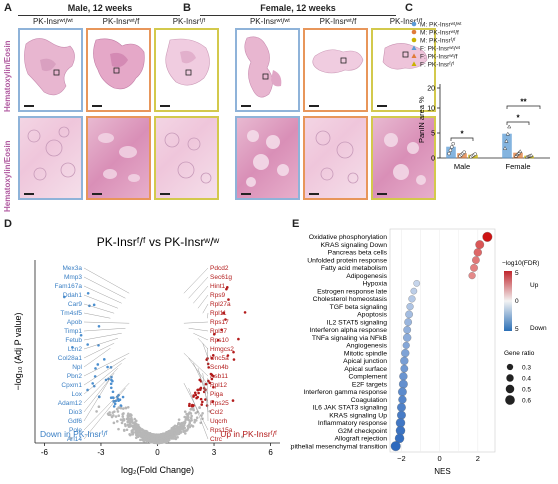 This screenshot has width=558, height=484. What do you see at coordinates (70, 358) in the screenshot?
I see `gene-label-down: Col28a1` at bounding box center [70, 358].